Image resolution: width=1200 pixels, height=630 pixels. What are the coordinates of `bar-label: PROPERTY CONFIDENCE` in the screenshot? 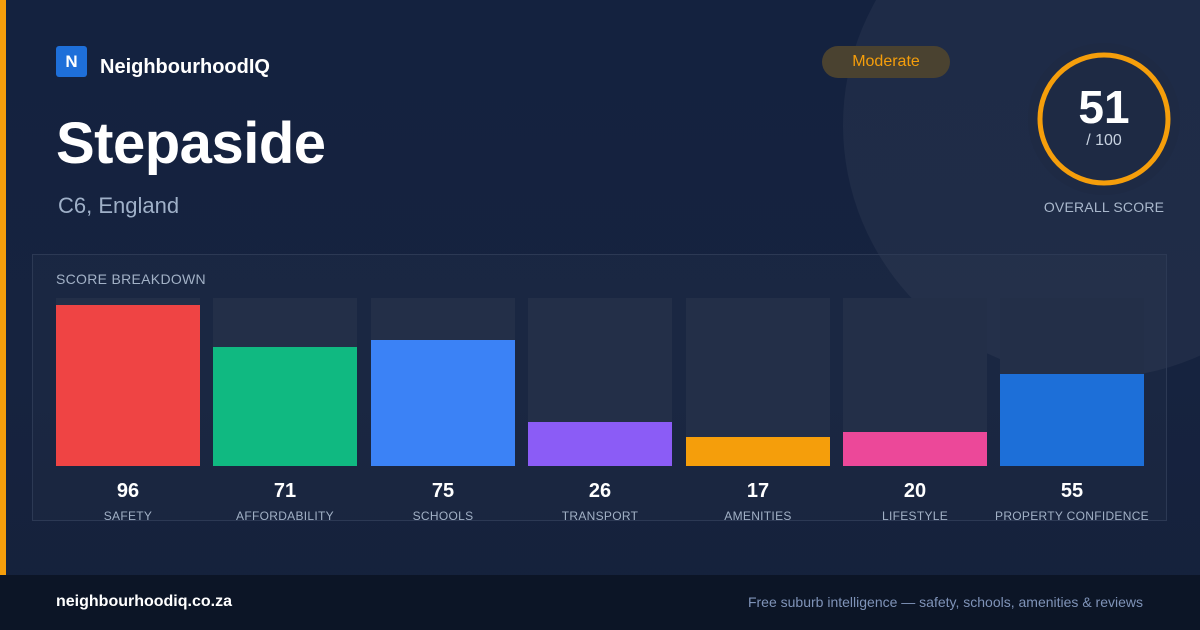 It's located at (1072, 516).